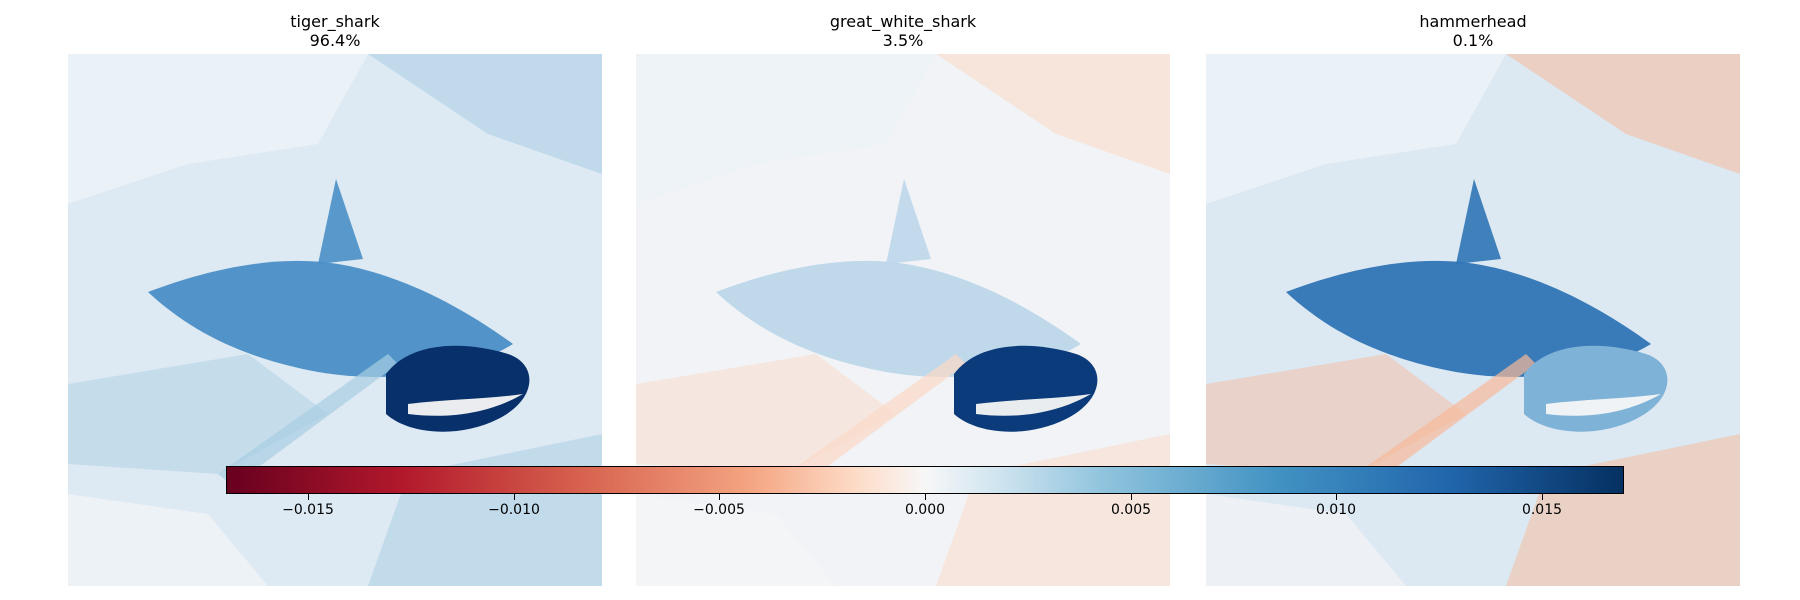 The height and width of the screenshot is (600, 1800). Describe the element at coordinates (1473, 21) in the screenshot. I see `panel-class-label: hammerhead` at that location.